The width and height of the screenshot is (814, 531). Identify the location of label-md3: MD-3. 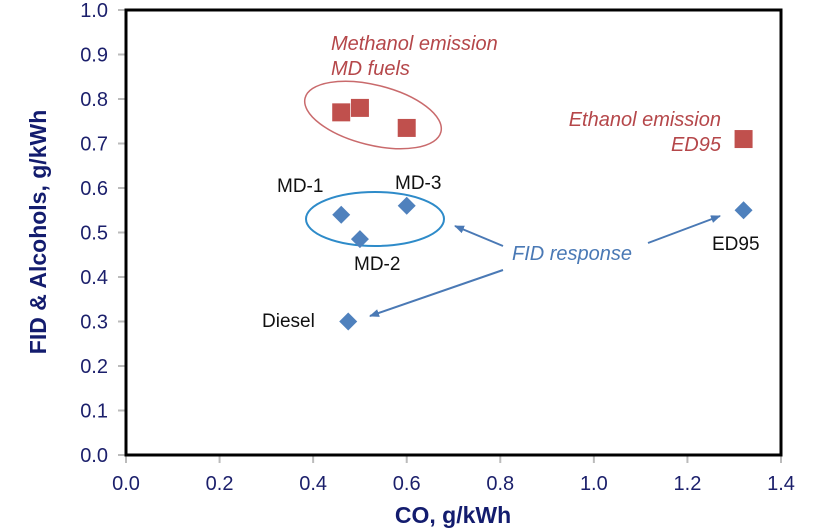
(418, 183).